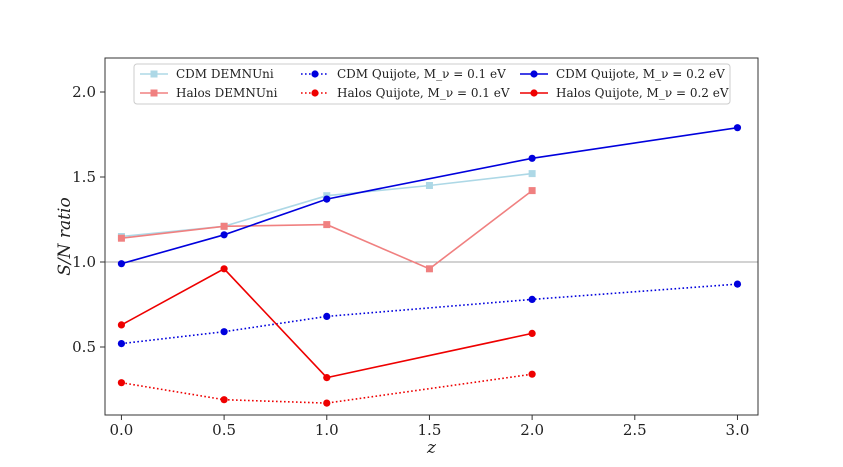  Describe the element at coordinates (738, 430) in the screenshot. I see `x-tick-label: 3.0` at that location.